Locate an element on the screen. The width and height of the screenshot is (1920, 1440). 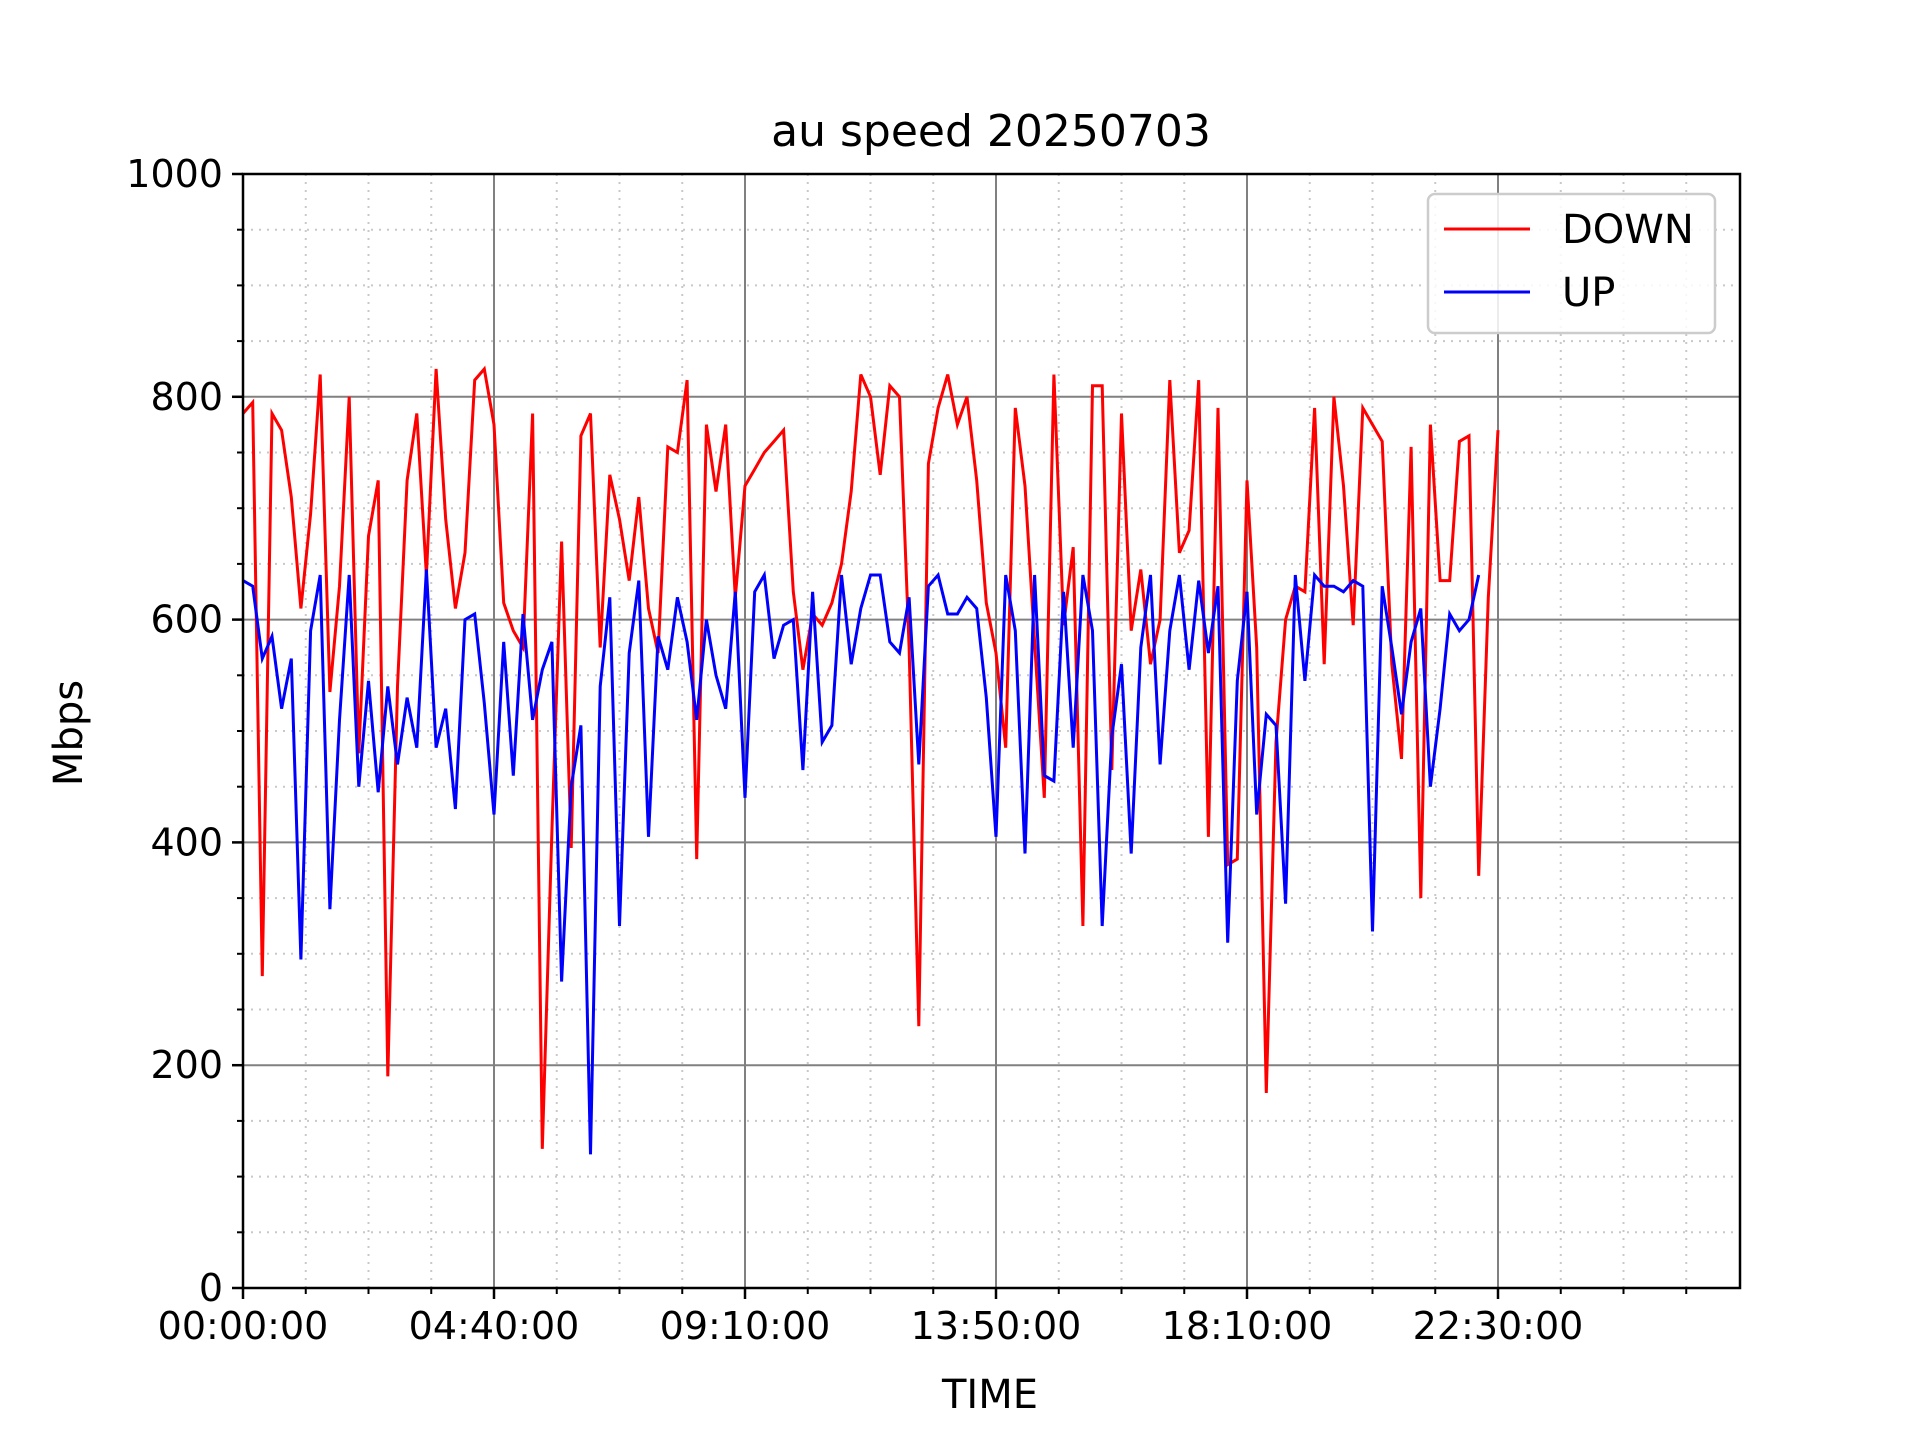
y-tick-label: 800 is located at coordinates (186, 397).